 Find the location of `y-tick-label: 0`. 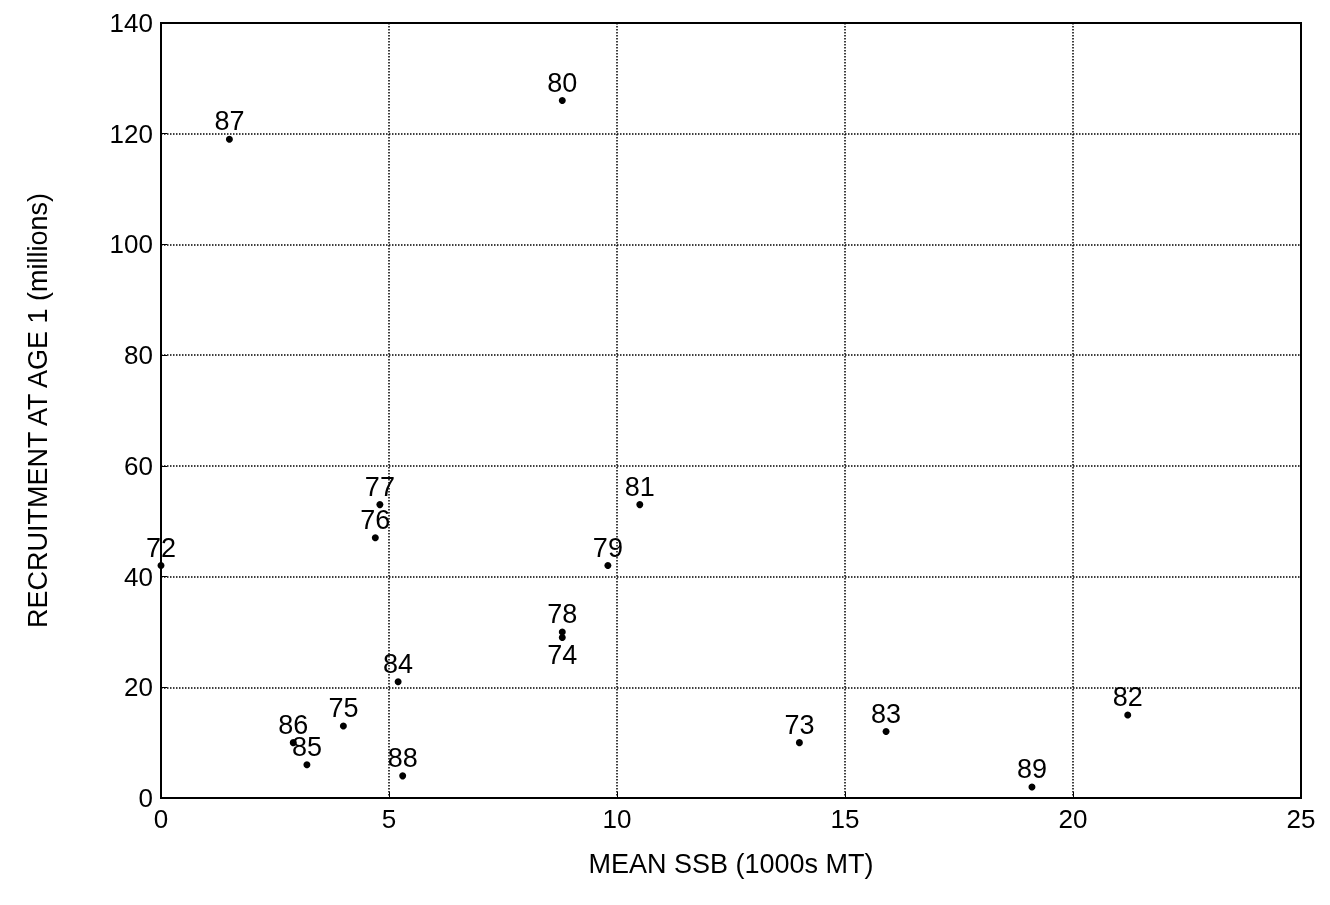

y-tick-label: 0 is located at coordinates (145, 798).